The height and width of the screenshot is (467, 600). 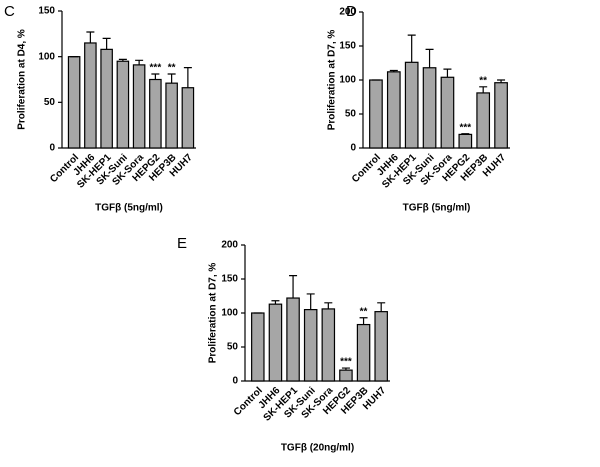 What do you see at coordinates (9, 11) in the screenshot?
I see `panel-letter: C` at bounding box center [9, 11].